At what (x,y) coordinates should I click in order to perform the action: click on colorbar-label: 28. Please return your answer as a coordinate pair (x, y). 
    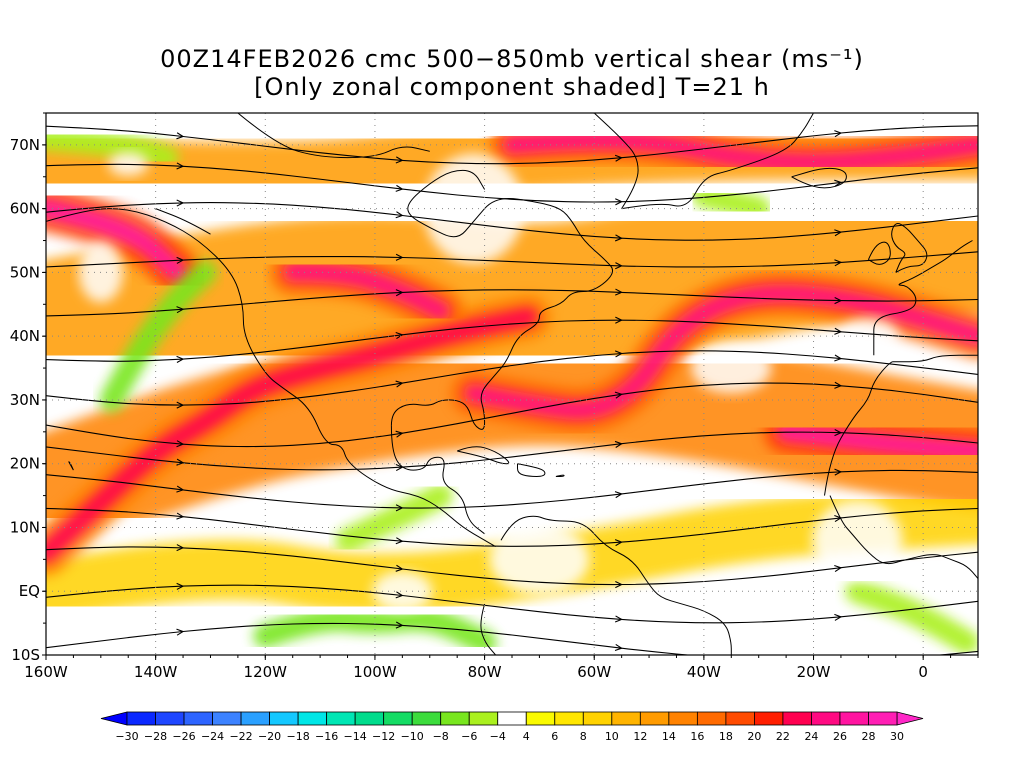
    Looking at the image, I should click on (868, 736).